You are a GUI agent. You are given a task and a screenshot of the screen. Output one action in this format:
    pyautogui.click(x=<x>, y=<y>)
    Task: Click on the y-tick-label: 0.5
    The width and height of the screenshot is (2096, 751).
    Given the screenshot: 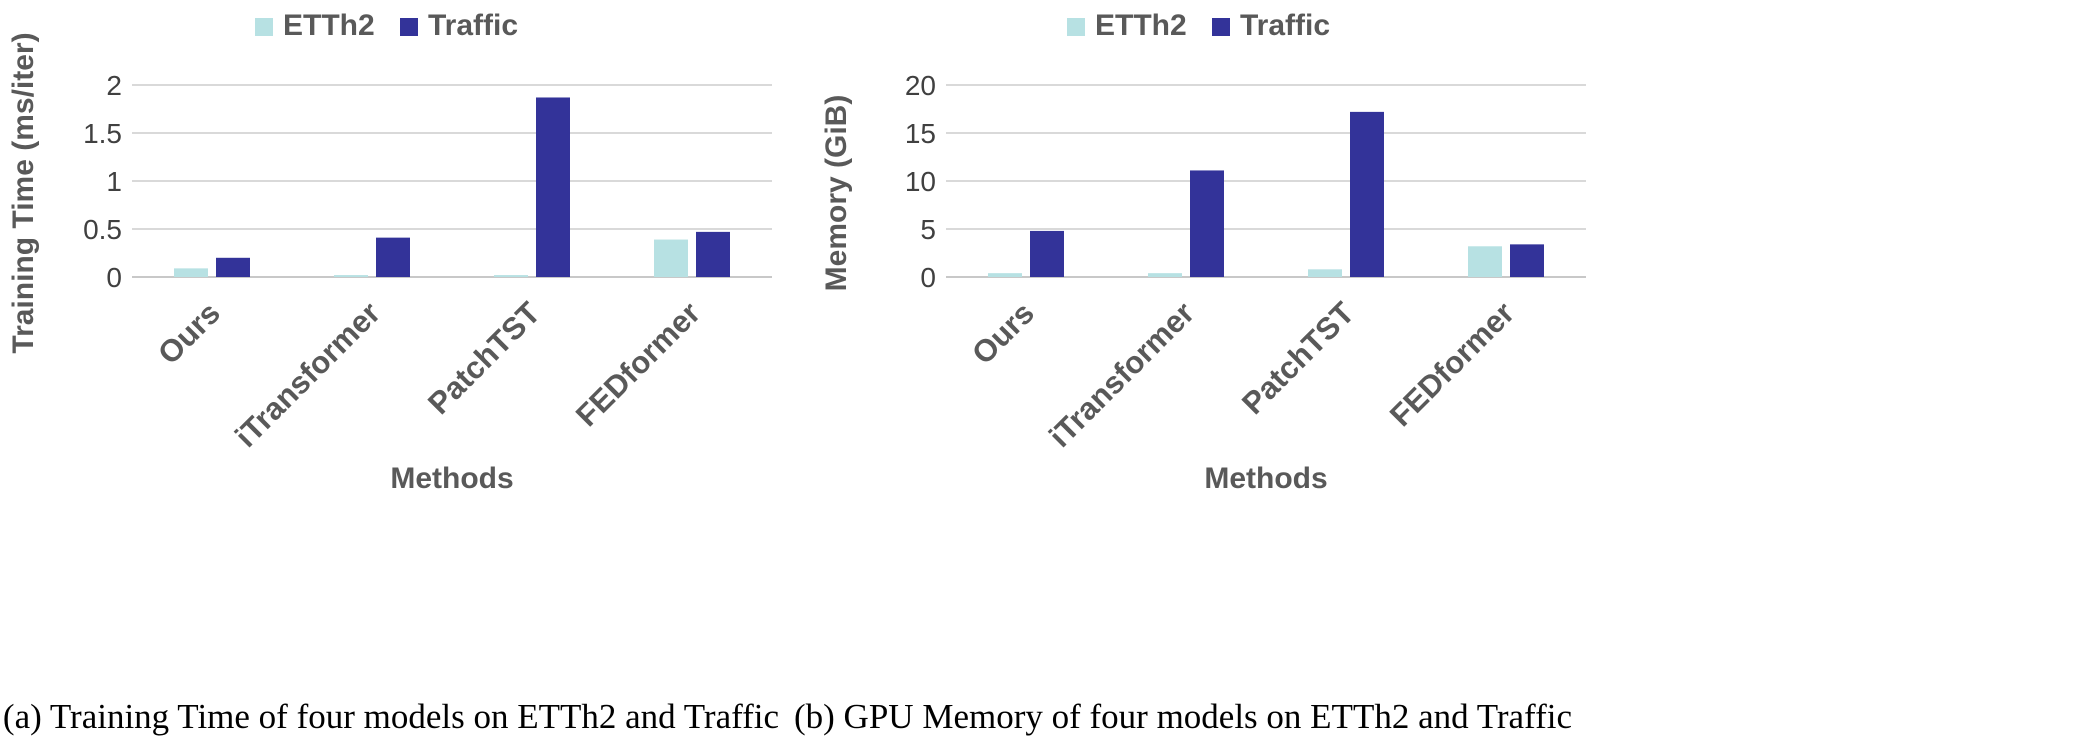 What is the action you would take?
    pyautogui.click(x=102, y=229)
    